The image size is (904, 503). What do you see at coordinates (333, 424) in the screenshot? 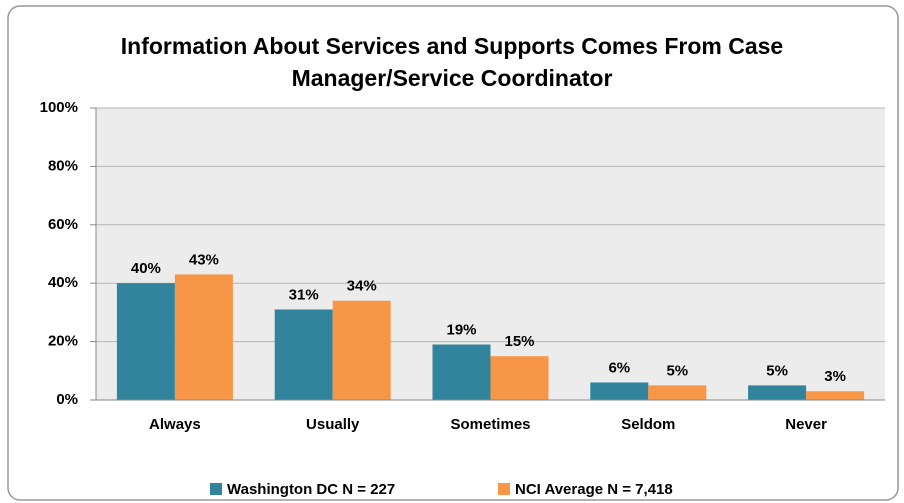
I see `x-tick-label: Usually` at bounding box center [333, 424].